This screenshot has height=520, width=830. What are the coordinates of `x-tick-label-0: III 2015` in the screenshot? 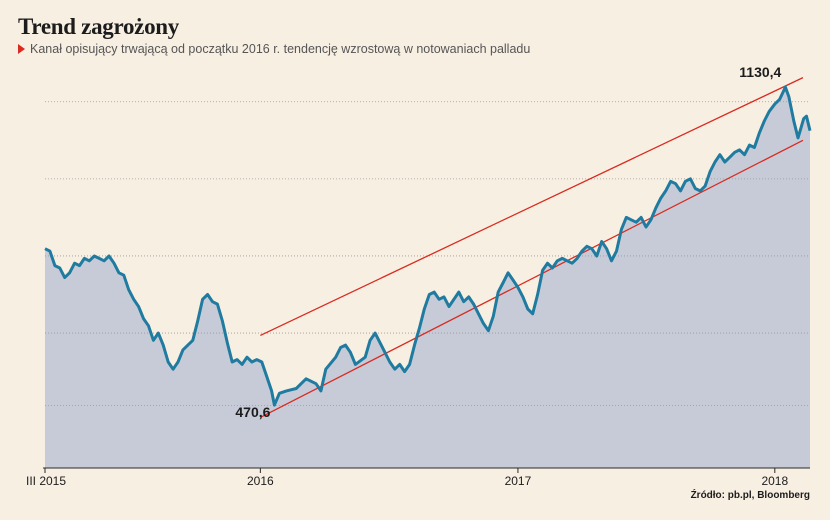 It's located at (46, 481).